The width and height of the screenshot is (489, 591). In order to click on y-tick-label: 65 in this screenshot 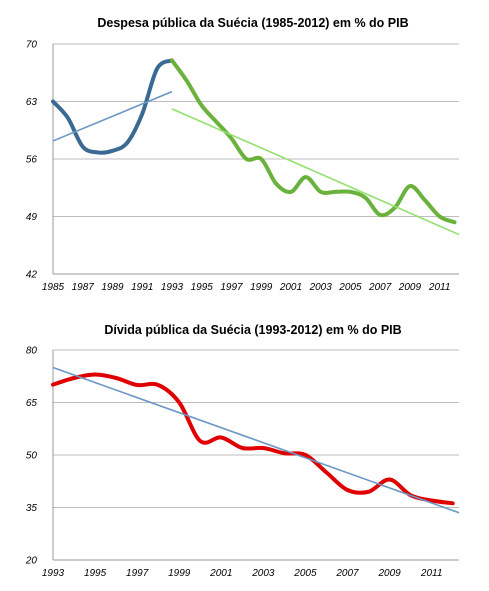, I will do `click(32, 403)`.